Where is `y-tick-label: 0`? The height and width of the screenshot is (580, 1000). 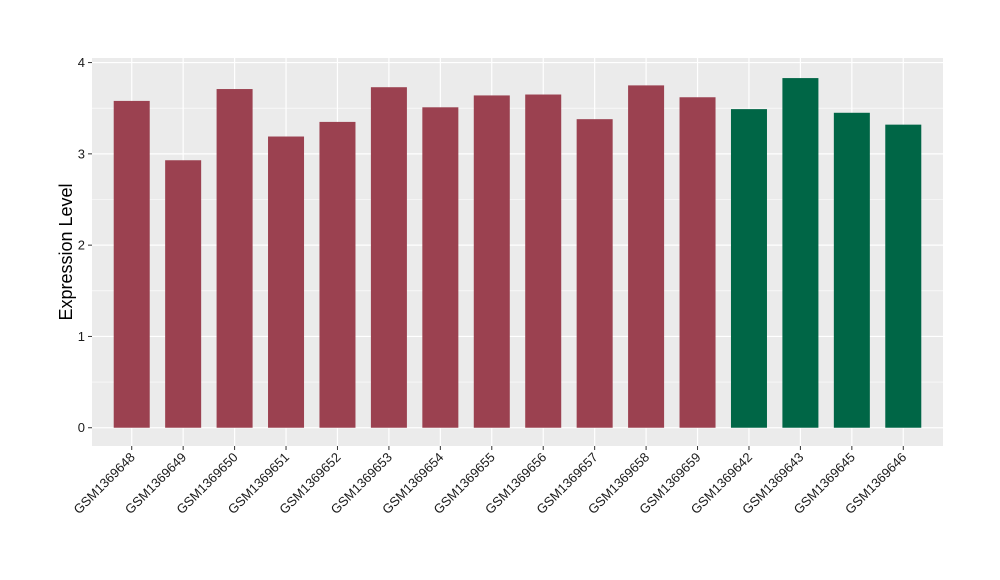
y-tick-label: 0 is located at coordinates (81, 427).